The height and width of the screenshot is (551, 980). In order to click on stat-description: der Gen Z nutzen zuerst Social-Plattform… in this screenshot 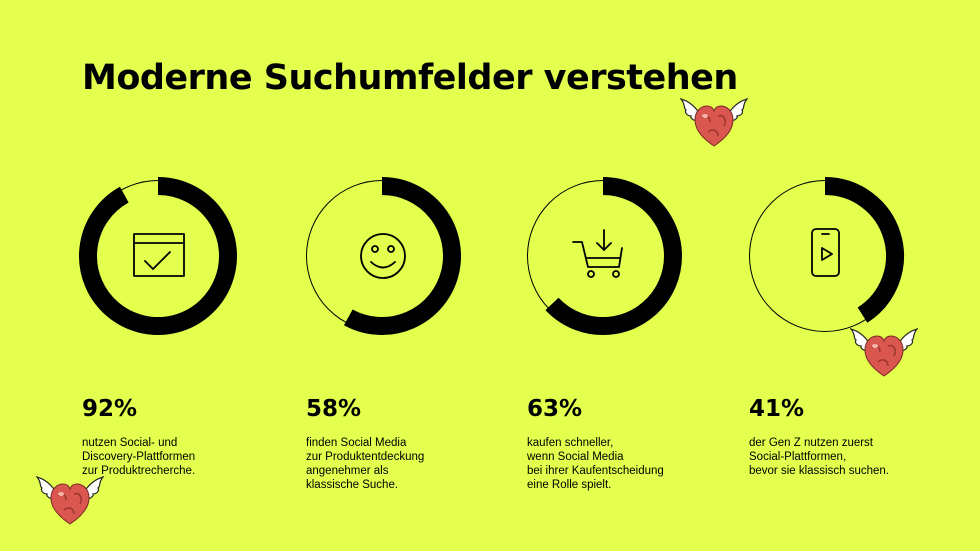, I will do `click(849, 457)`.